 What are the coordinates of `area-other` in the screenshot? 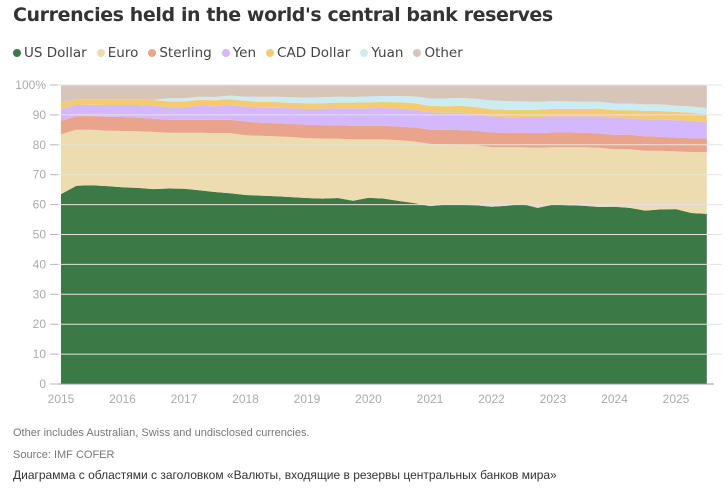 It's located at (384, 96).